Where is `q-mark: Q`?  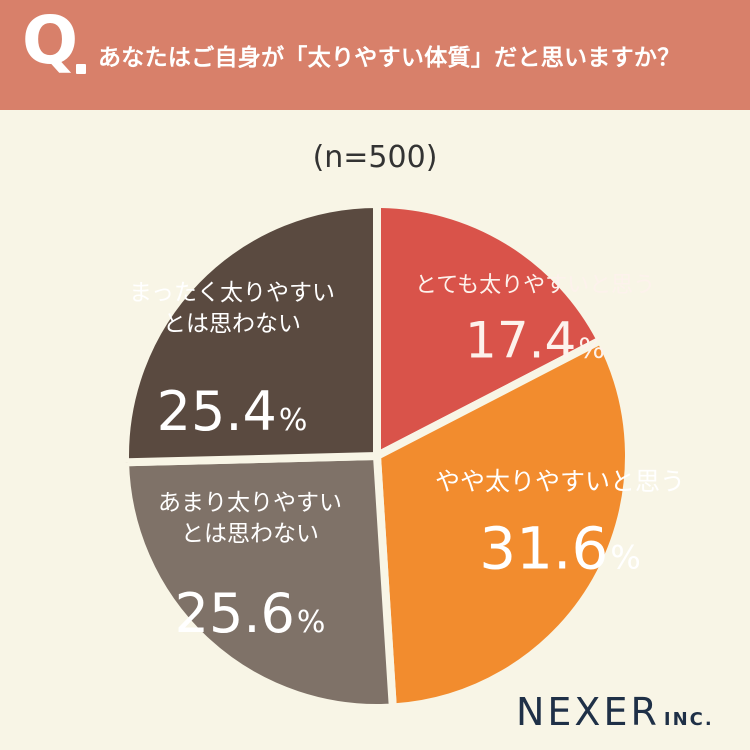 q-mark: Q is located at coordinates (50, 40).